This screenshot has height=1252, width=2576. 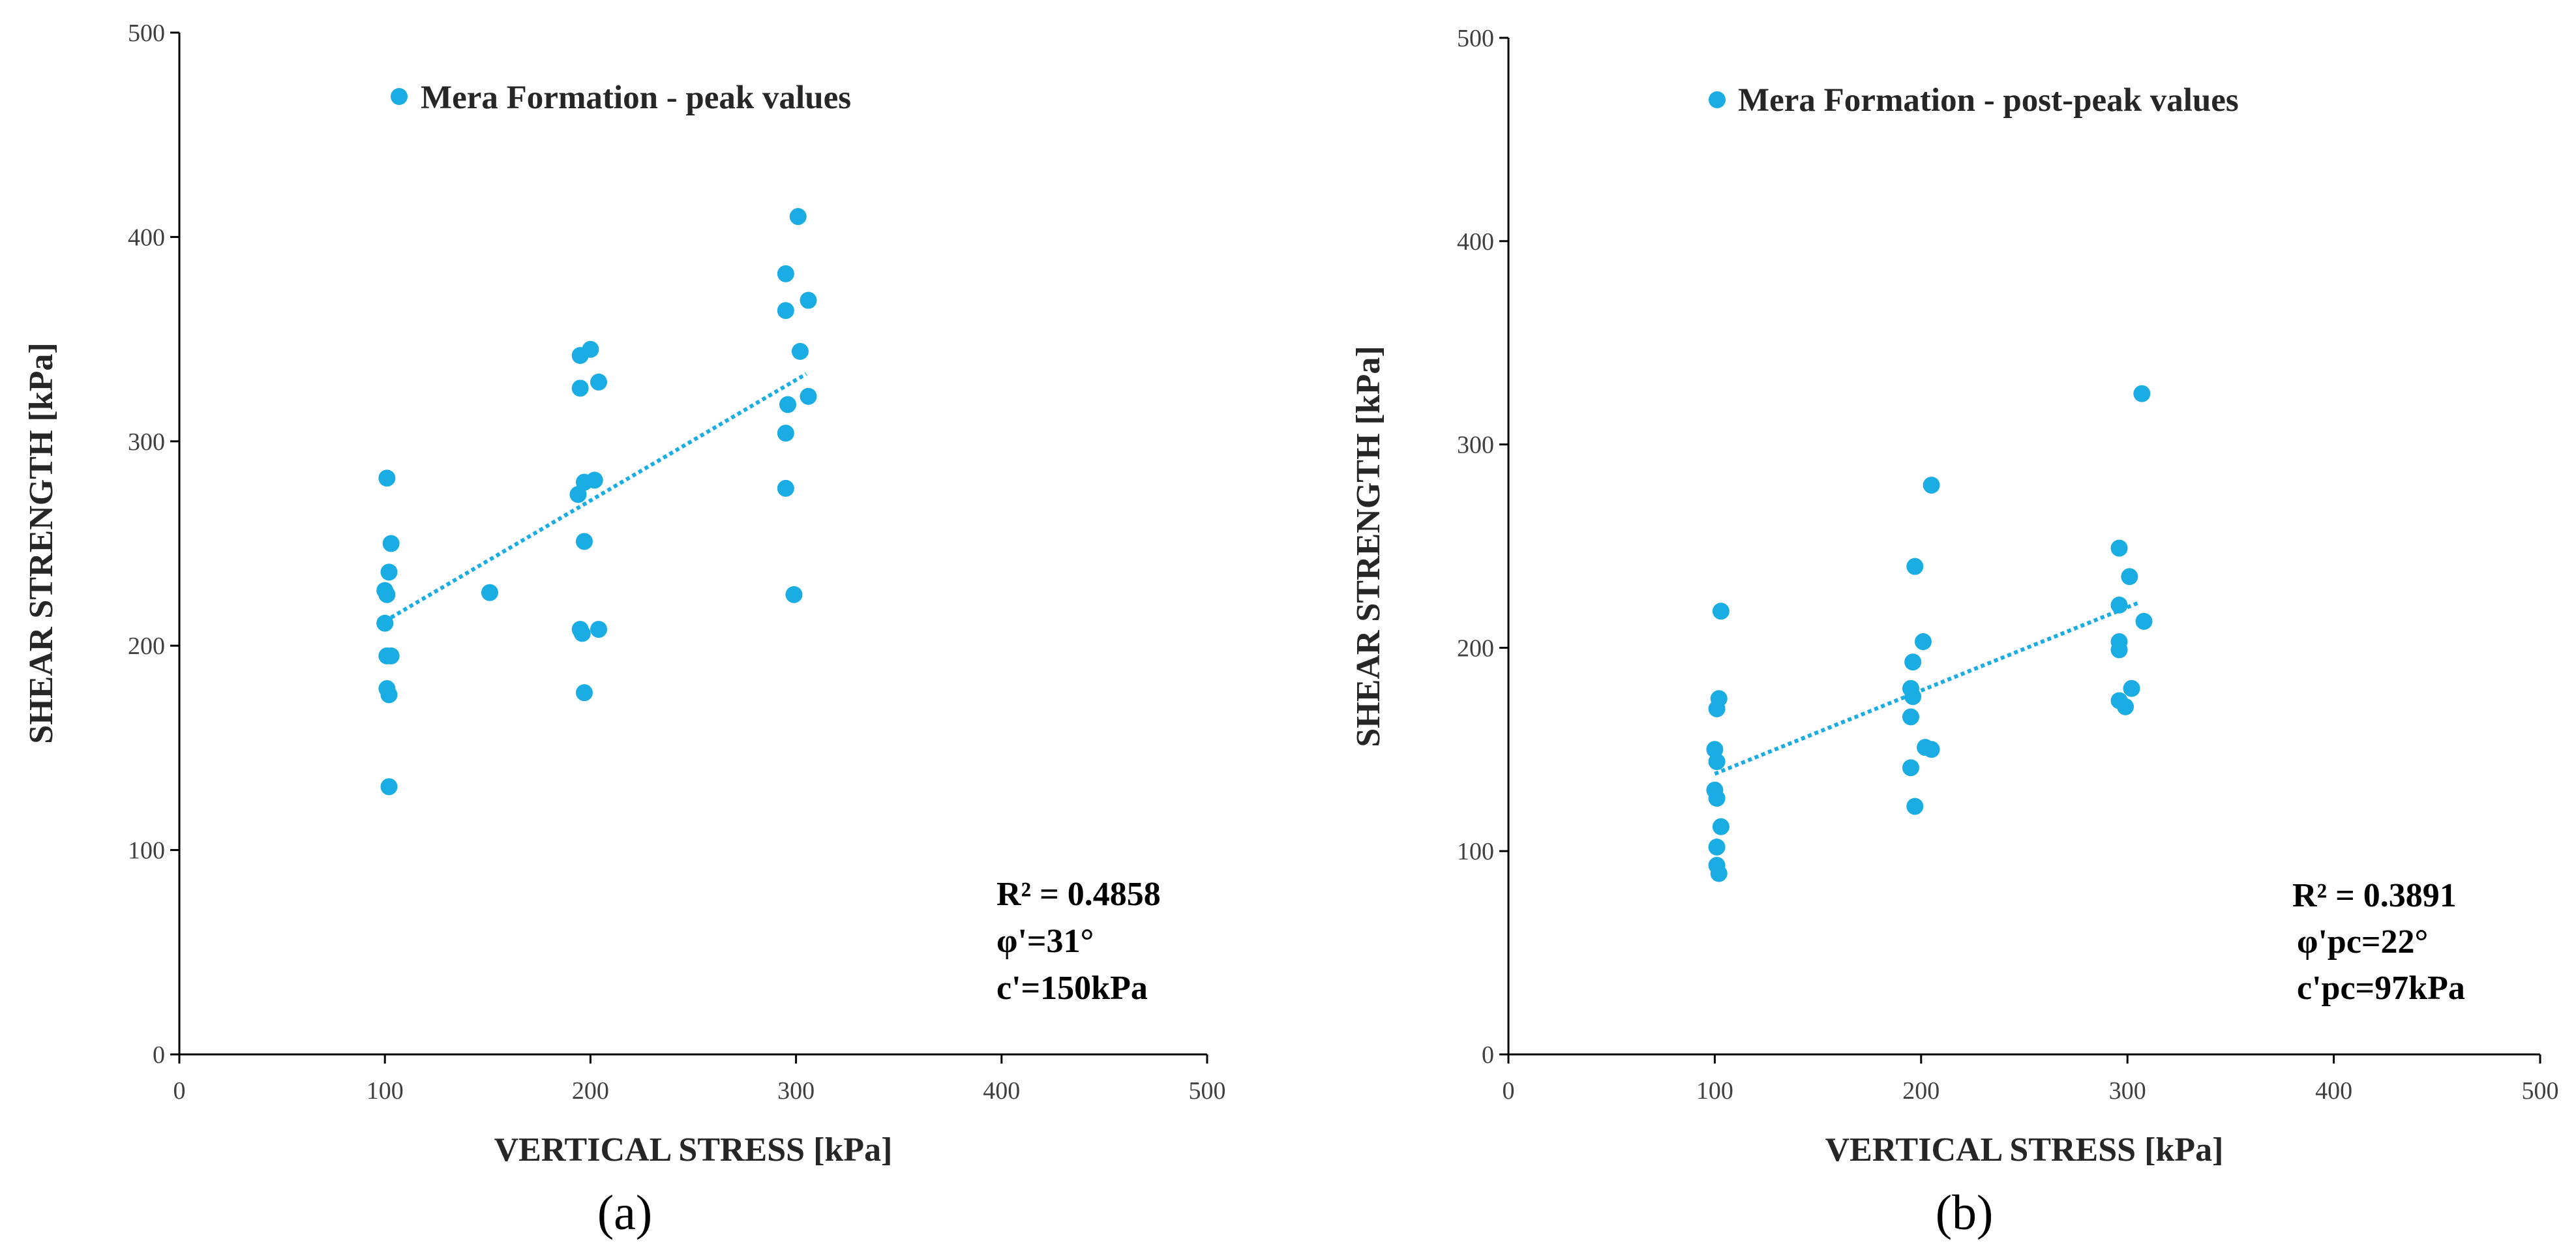 What do you see at coordinates (179, 1091) in the screenshot?
I see `chart-a-x-tick-label: 0` at bounding box center [179, 1091].